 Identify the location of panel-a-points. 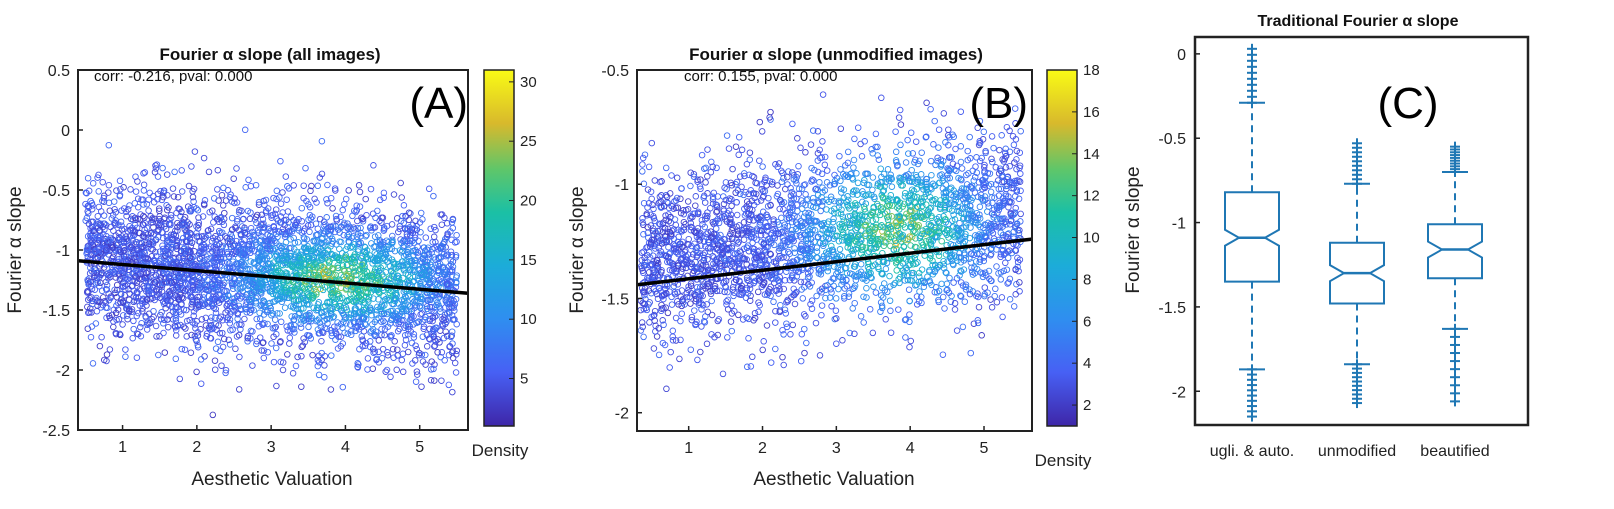
(271, 272).